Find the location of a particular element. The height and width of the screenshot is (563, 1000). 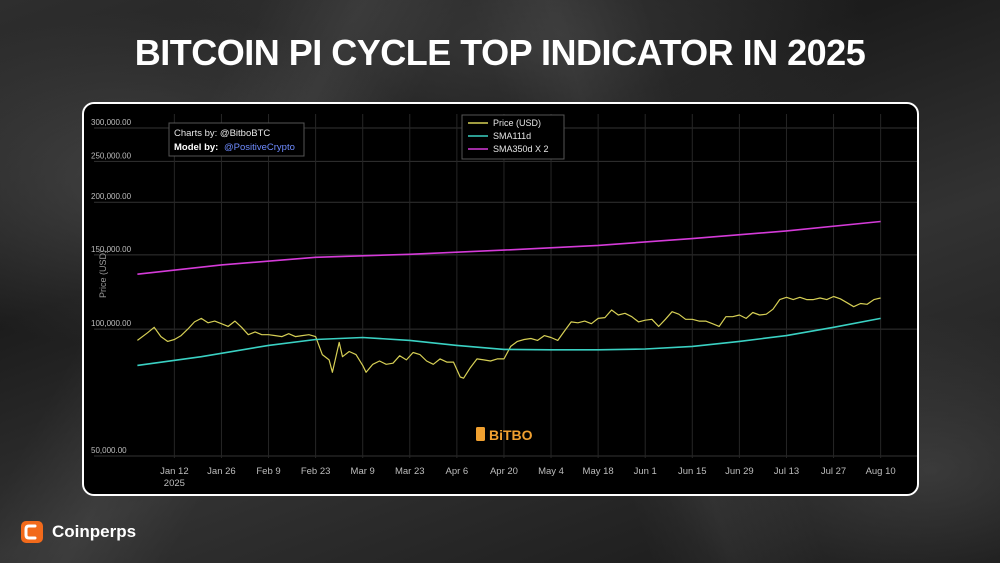

brand-name: Coinperps is located at coordinates (94, 531).